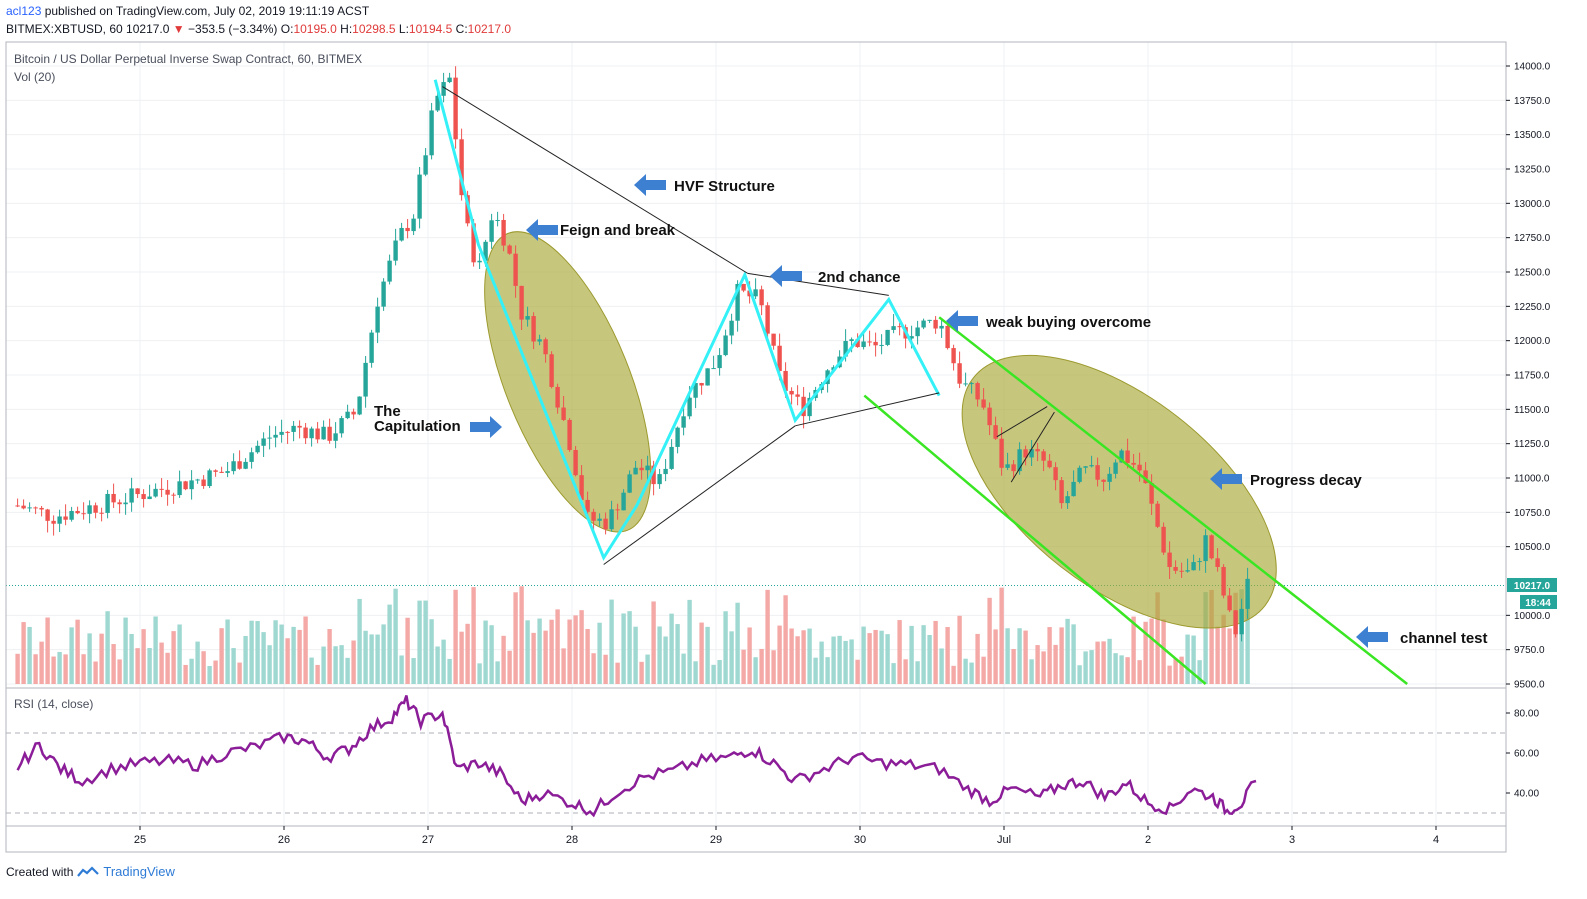 The height and width of the screenshot is (899, 1587). I want to click on progress-decay-arrow-icon, so click(1226, 479).